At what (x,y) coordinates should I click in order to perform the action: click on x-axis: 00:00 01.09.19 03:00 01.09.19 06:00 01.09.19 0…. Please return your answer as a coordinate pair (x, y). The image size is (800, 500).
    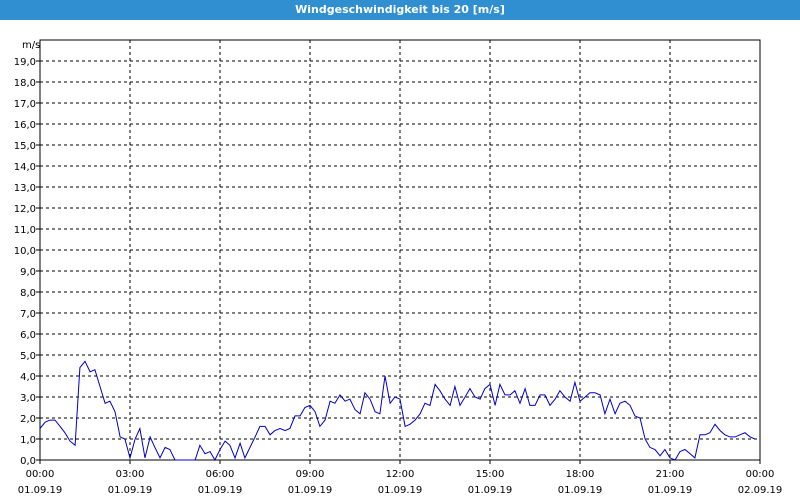
    Looking at the image, I should click on (400, 478).